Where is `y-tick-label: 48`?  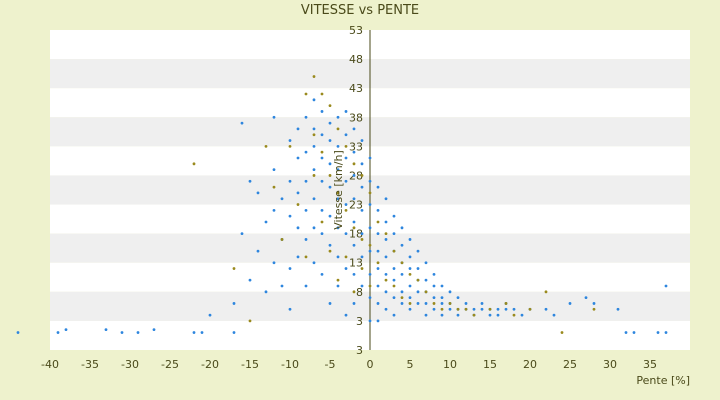 y-tick-label: 48 is located at coordinates (356, 59).